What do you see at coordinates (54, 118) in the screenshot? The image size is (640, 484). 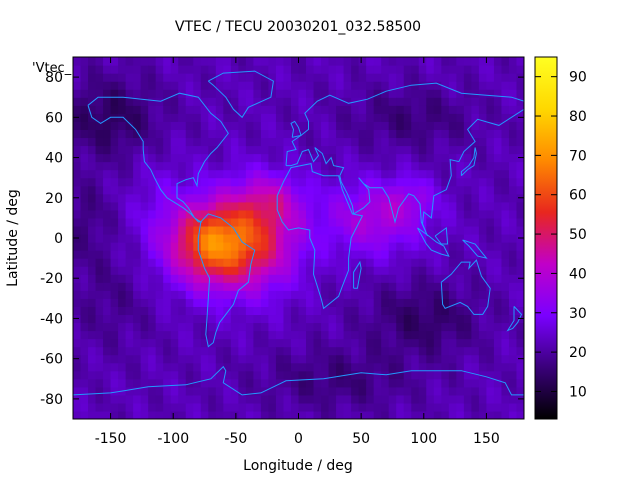 I see `y-tick-label: 60` at bounding box center [54, 118].